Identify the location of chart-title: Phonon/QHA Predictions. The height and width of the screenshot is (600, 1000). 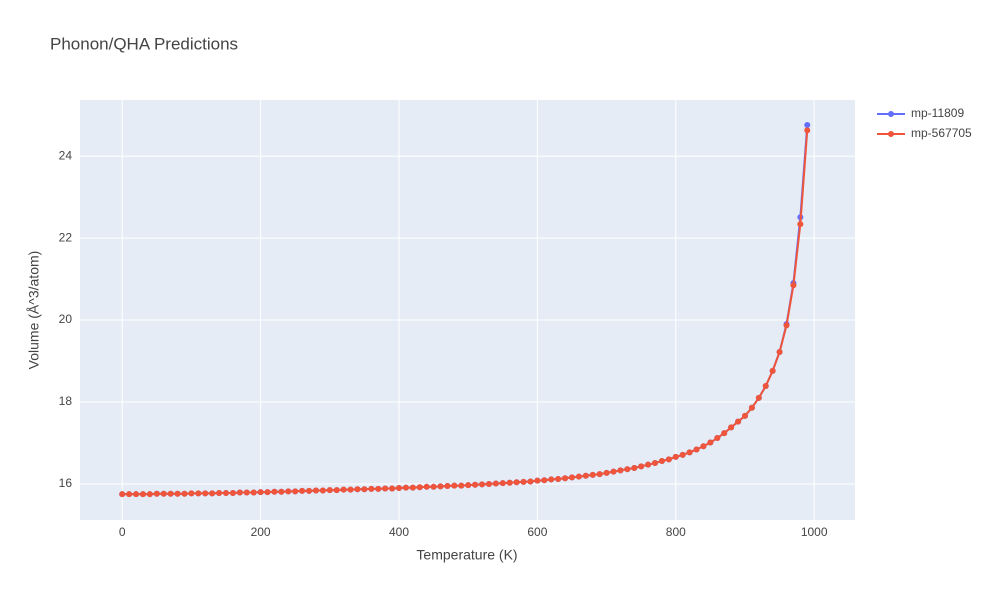
(144, 43).